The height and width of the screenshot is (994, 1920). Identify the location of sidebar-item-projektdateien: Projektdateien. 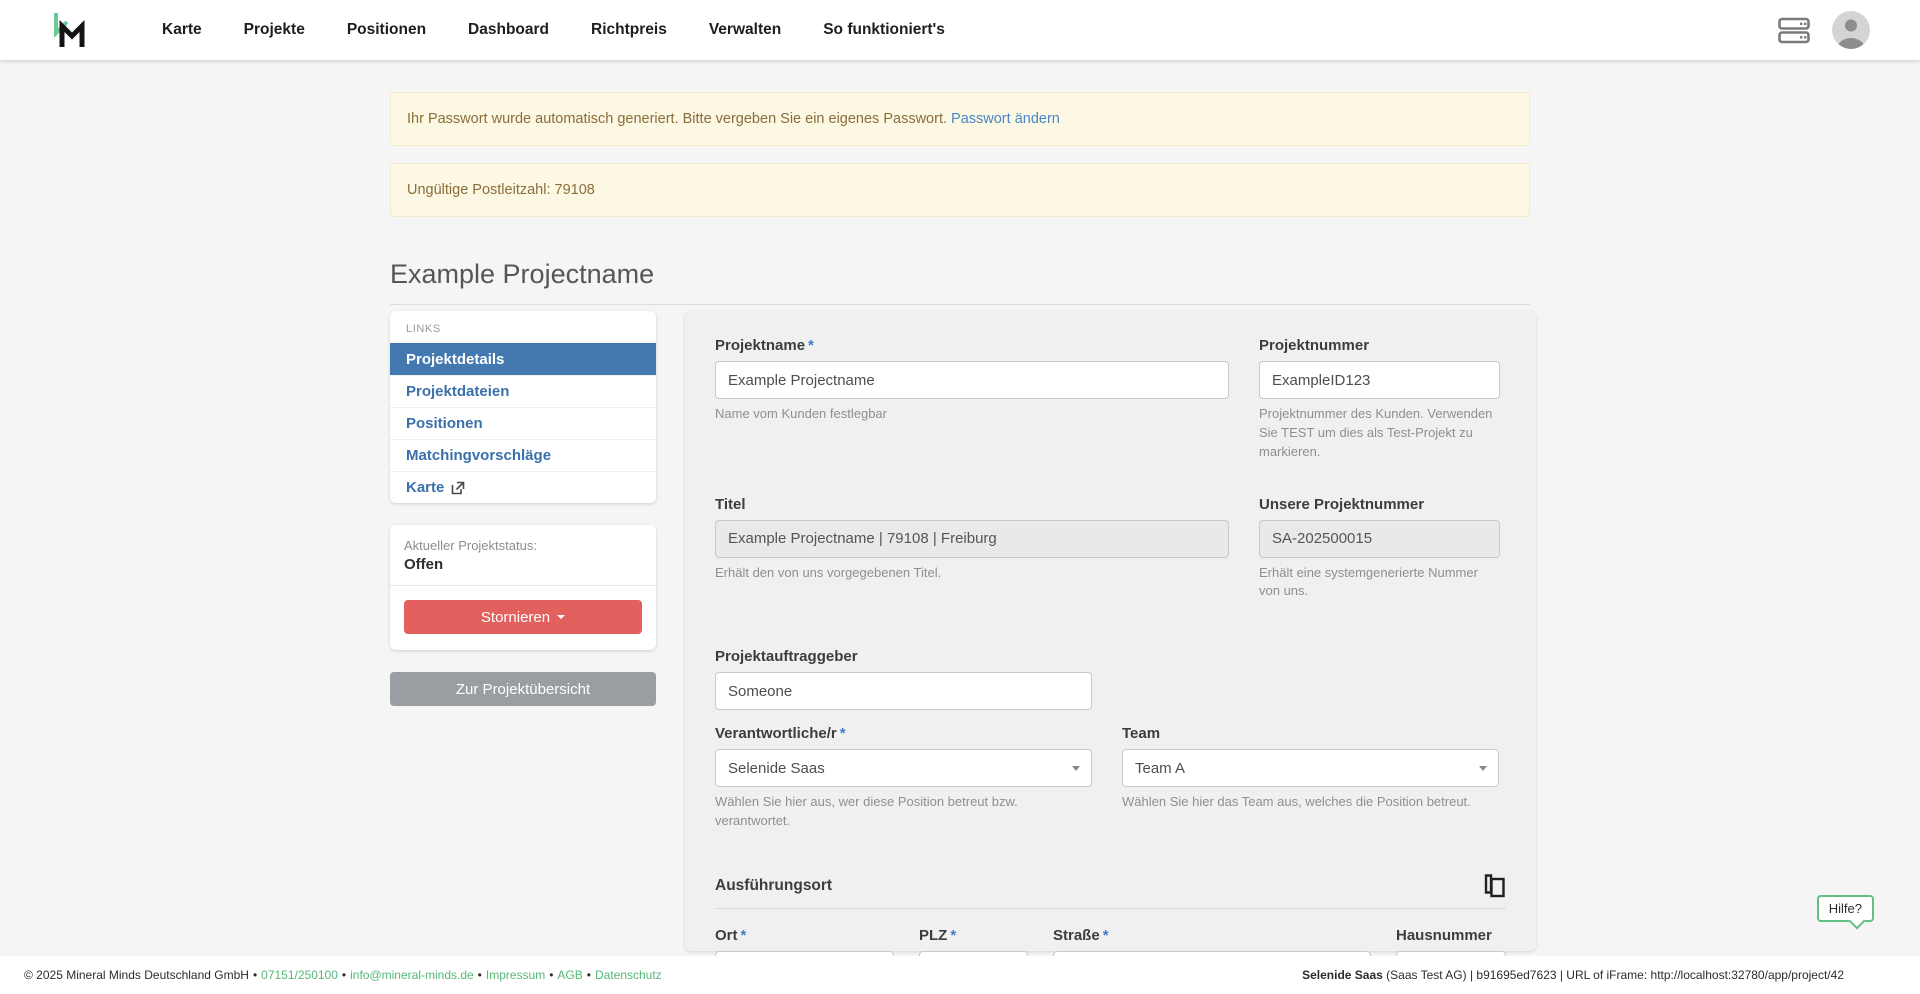
(523, 391).